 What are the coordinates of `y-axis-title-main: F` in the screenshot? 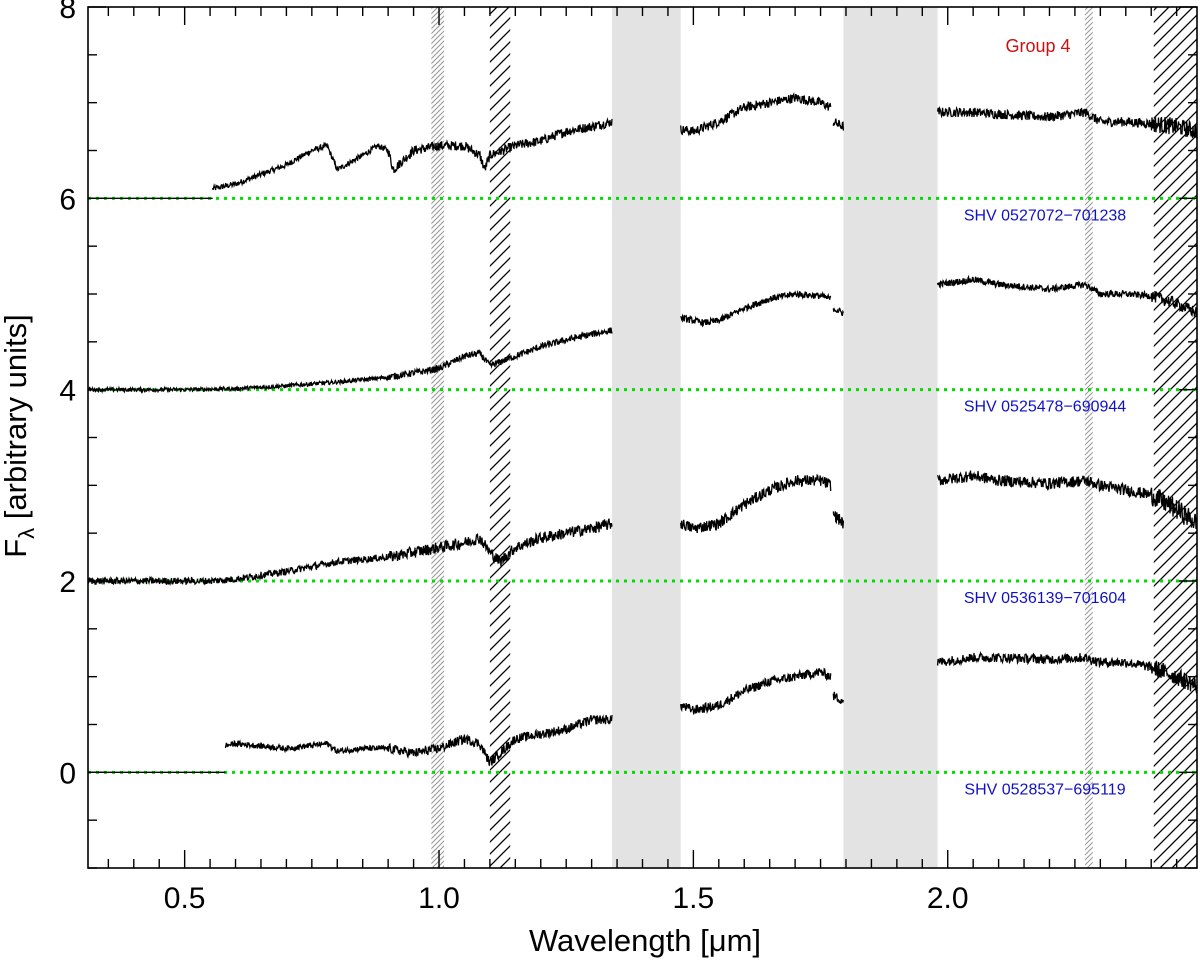 It's located at (16, 548).